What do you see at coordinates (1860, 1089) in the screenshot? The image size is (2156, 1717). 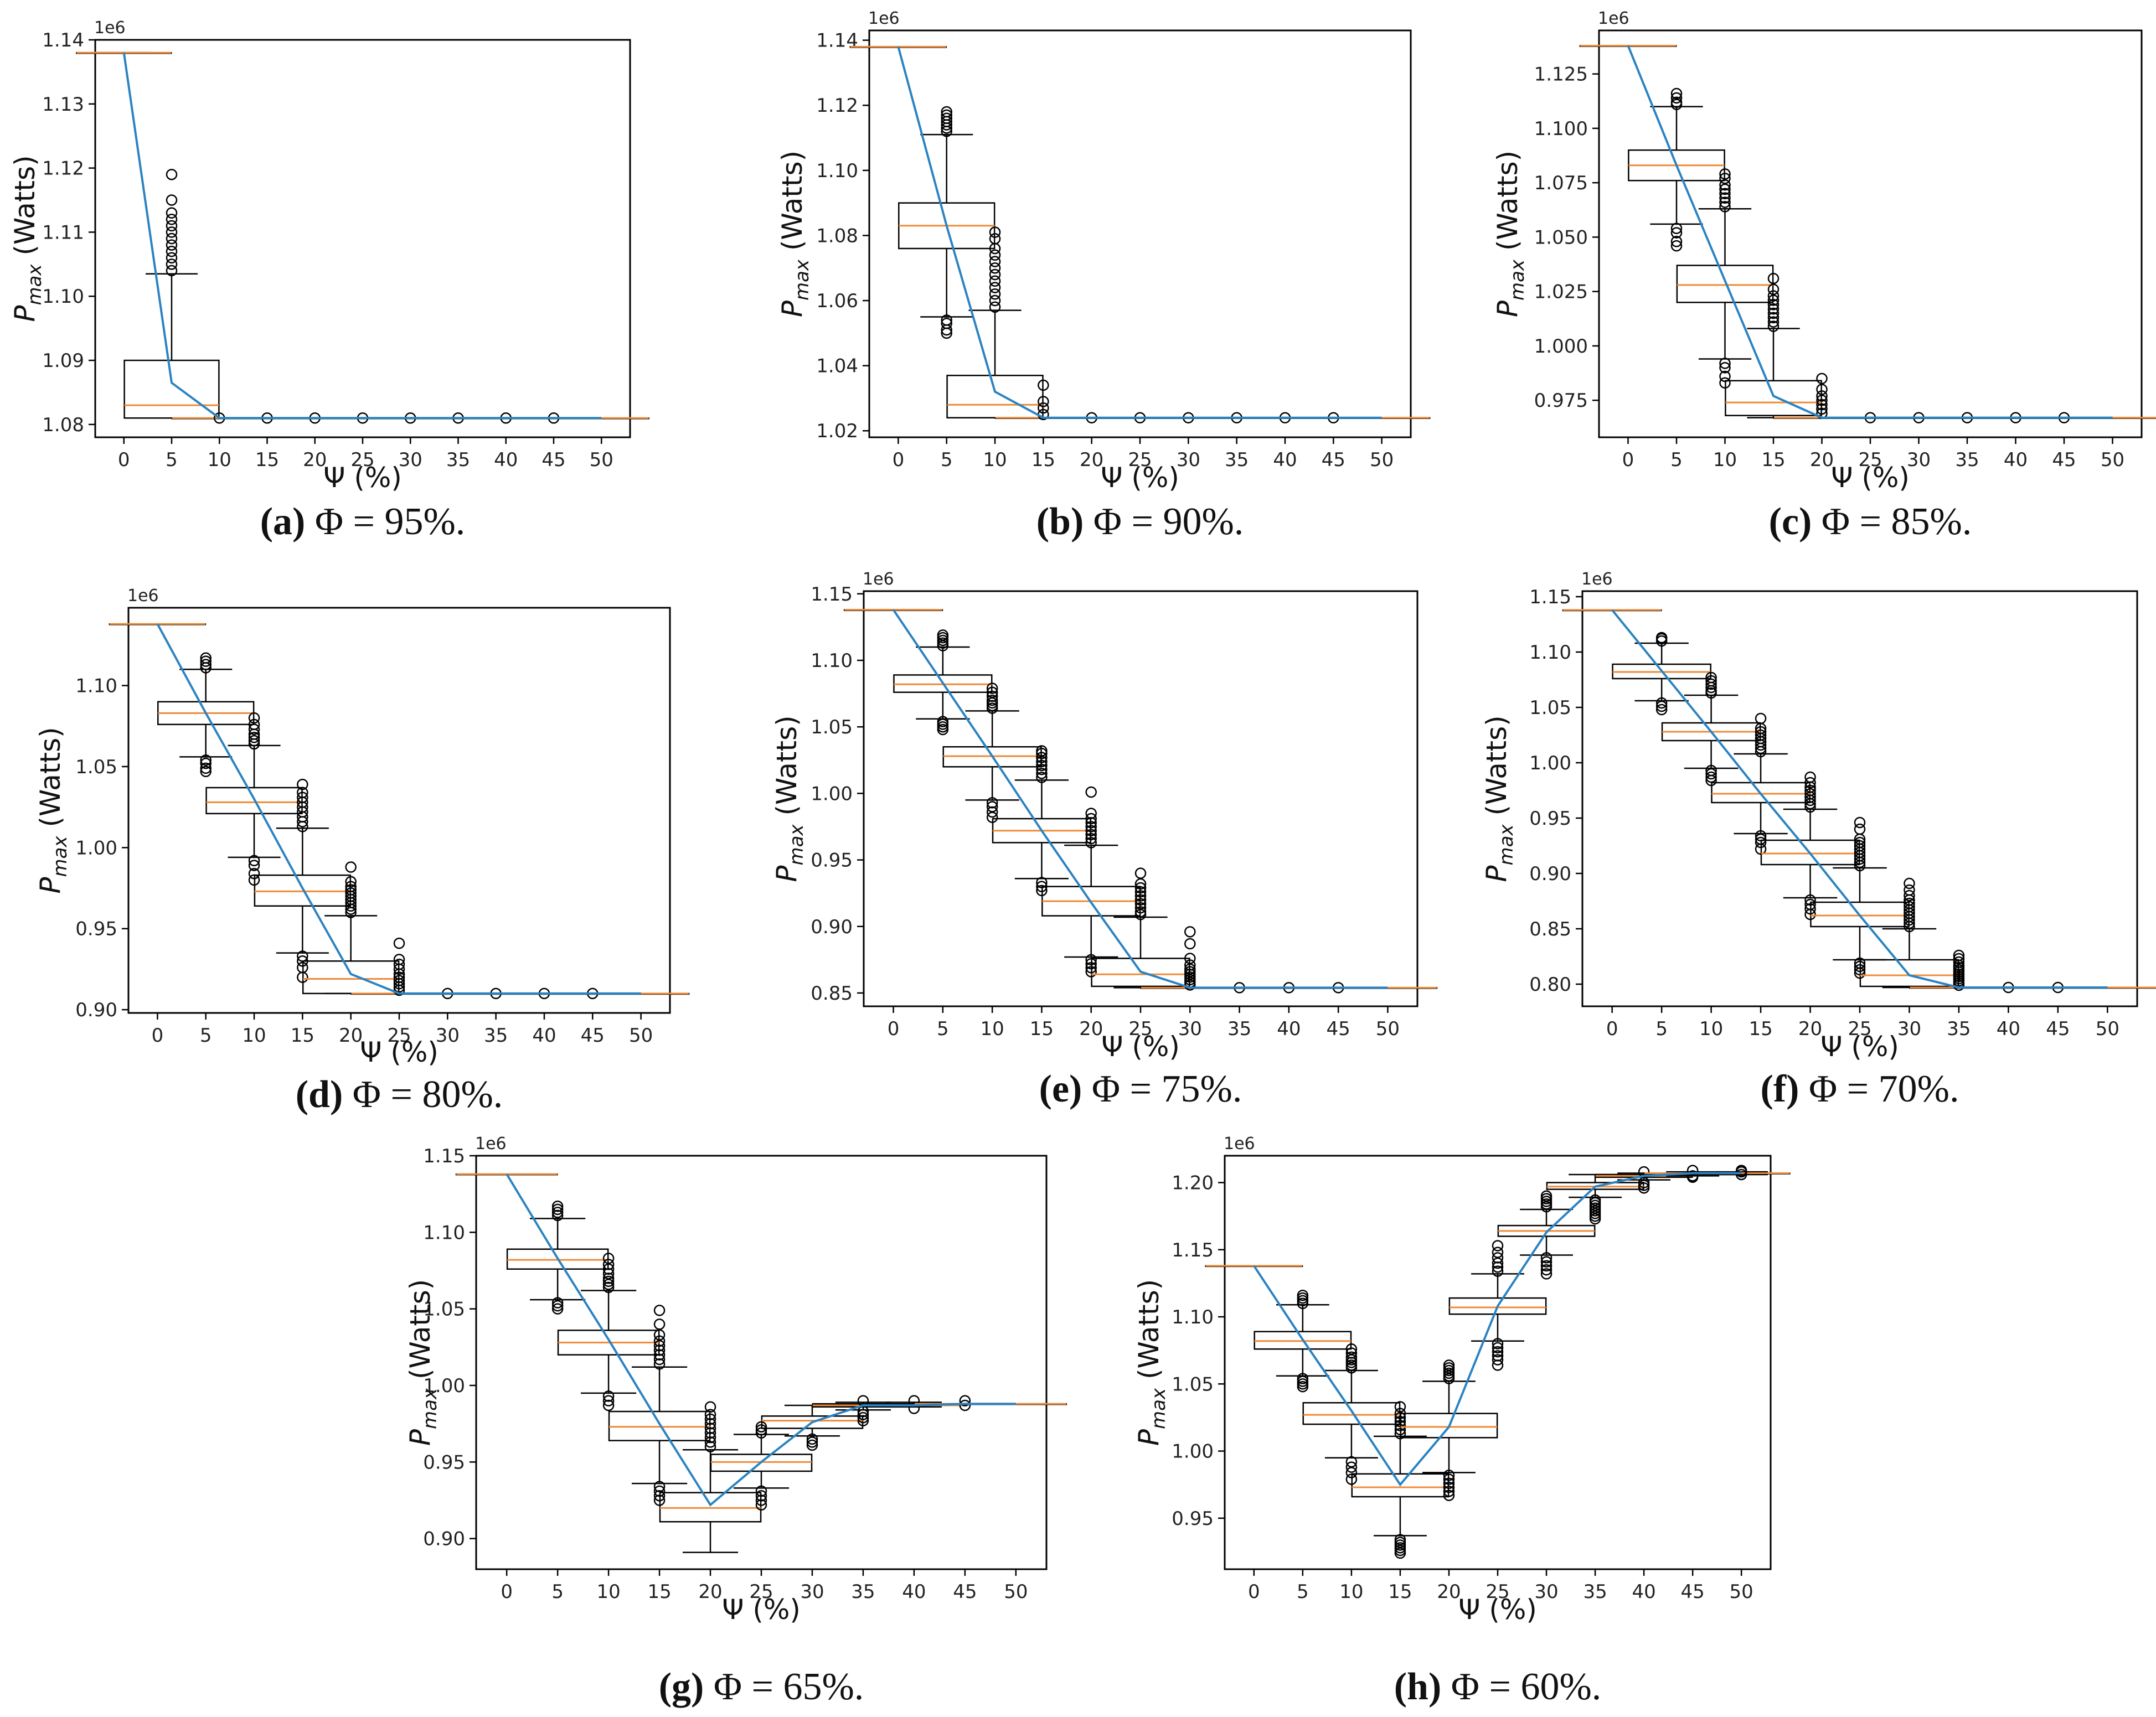 I see `chart-caption: (f) Φ = 70%.` at bounding box center [1860, 1089].